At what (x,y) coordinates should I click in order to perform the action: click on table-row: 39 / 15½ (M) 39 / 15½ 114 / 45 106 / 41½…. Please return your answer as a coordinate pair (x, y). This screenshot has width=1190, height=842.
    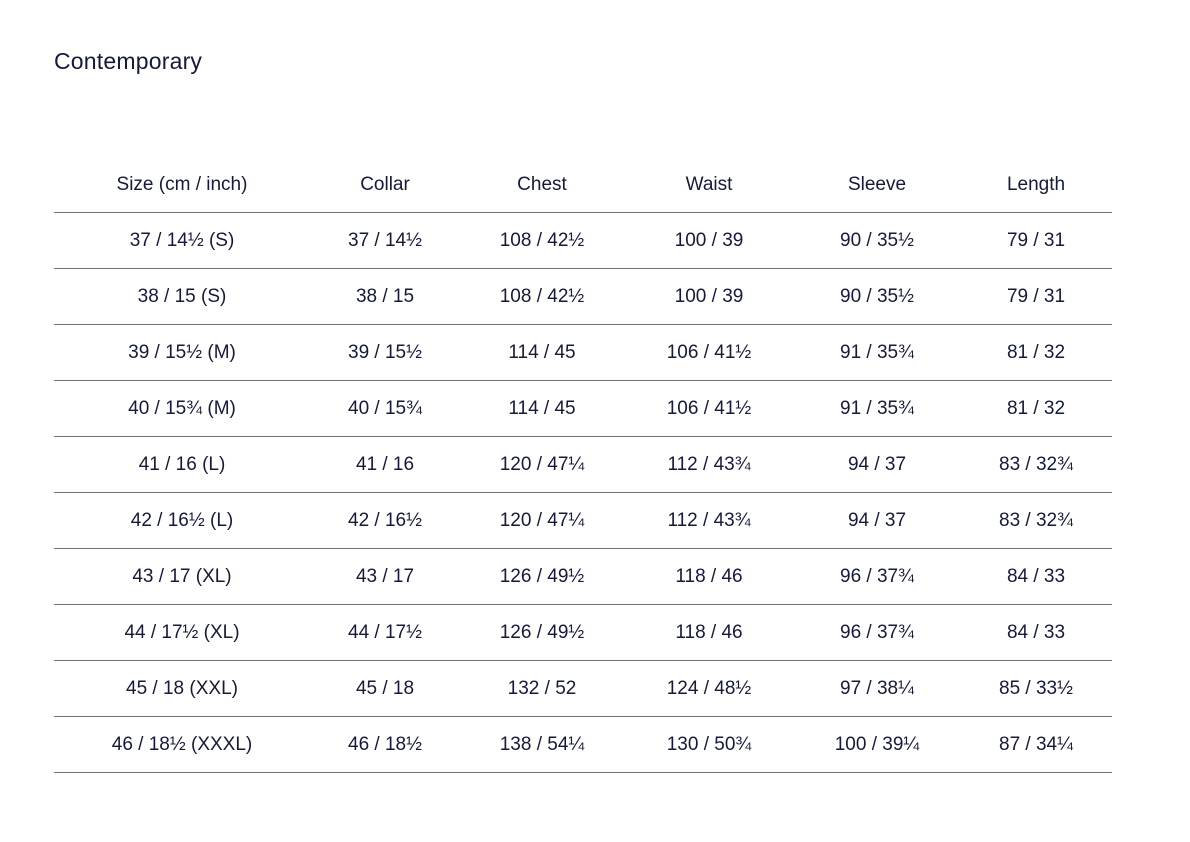
    Looking at the image, I should click on (583, 352).